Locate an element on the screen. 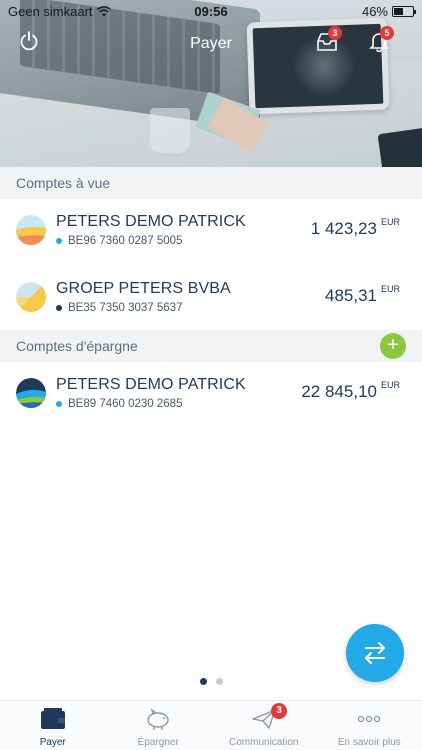 The image size is (422, 750). tab-label: En savoir plus is located at coordinates (369, 742).